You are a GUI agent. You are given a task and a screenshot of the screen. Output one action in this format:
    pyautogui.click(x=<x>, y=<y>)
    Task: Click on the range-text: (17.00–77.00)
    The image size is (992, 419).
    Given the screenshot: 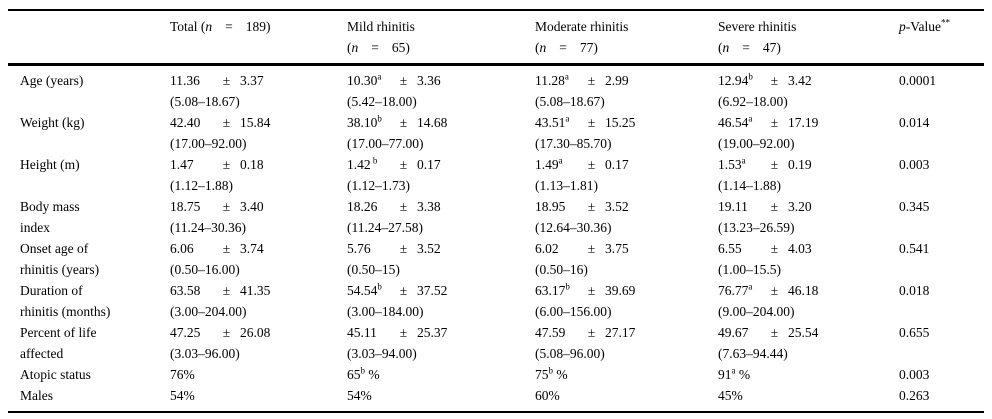 What is the action you would take?
    pyautogui.click(x=385, y=143)
    